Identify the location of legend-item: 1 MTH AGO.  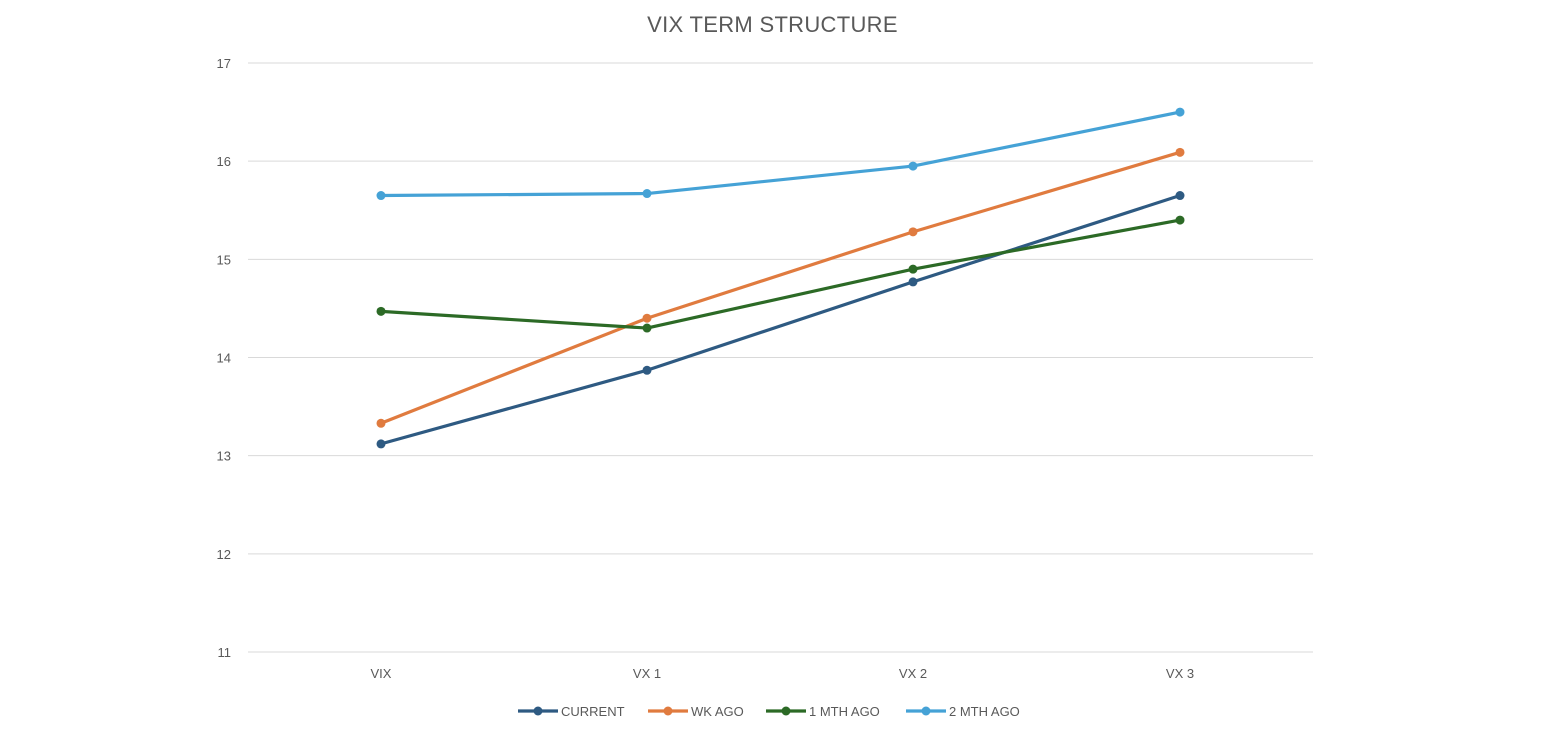
(823, 711).